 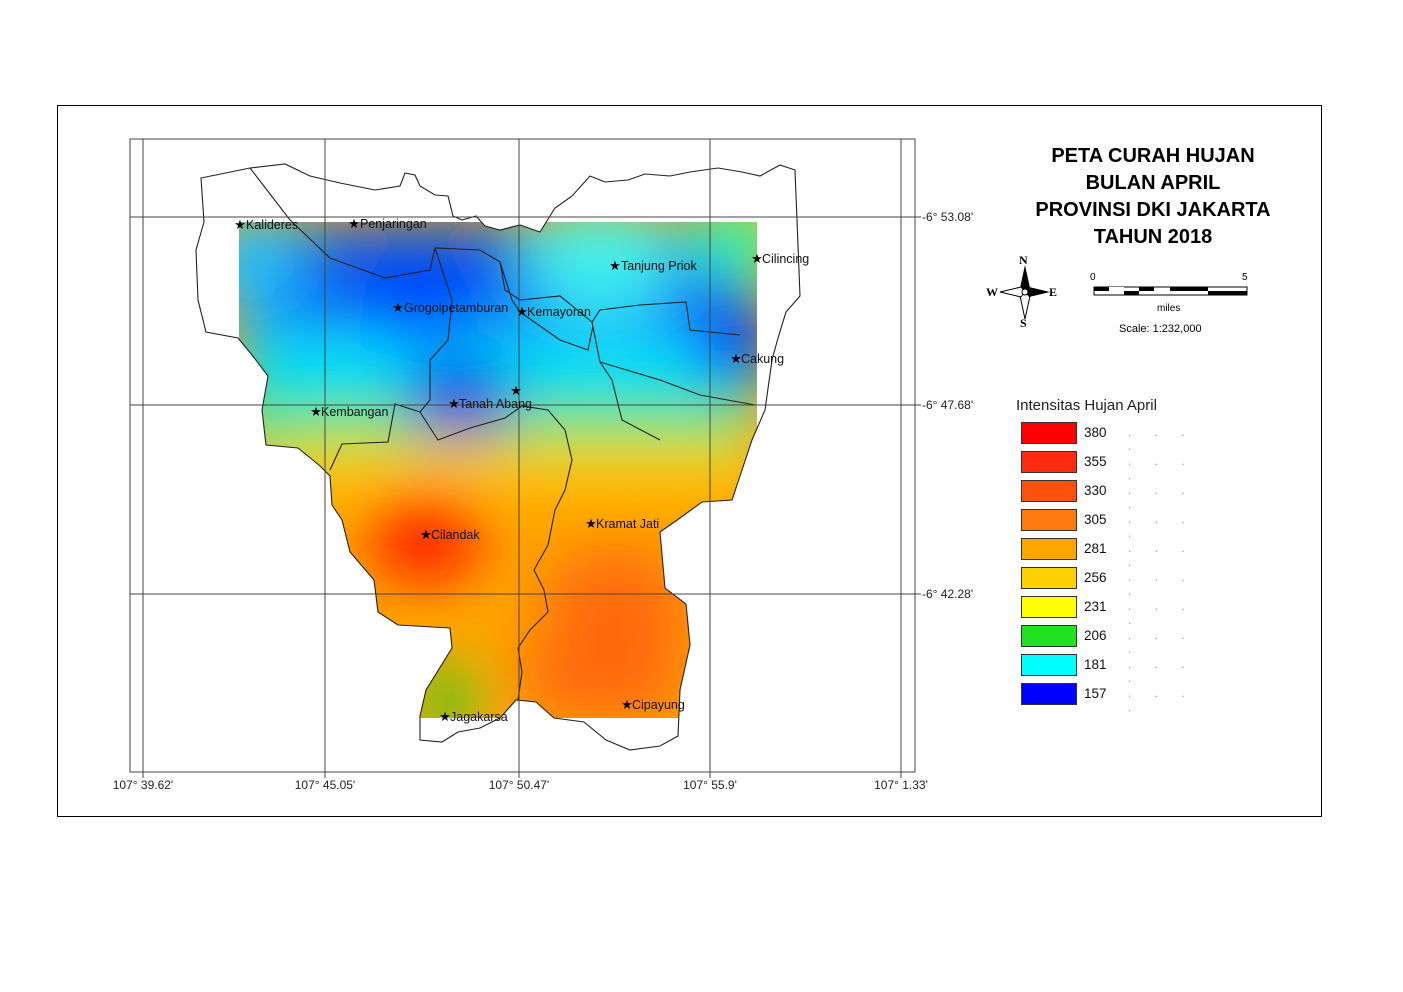 I want to click on title-line: PETA CURAH HUJAN, so click(x=1153, y=156).